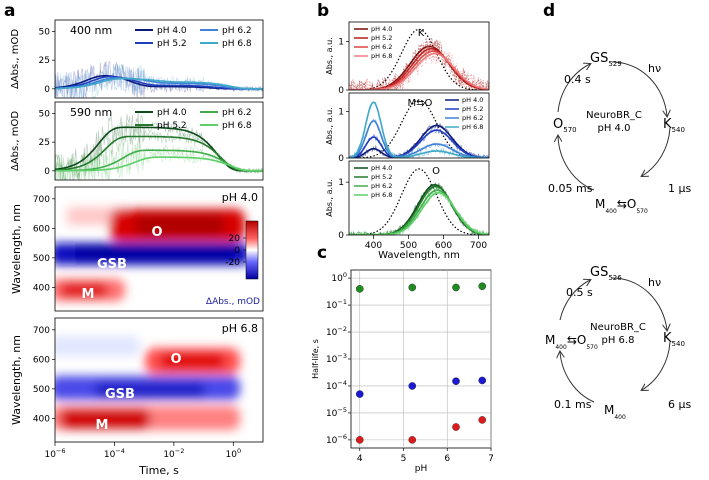 The width and height of the screenshot is (709, 480). I want to click on bk-legend: pH 4.0 pH 5.2 pH 6.2 pH 6.8, so click(373, 42).